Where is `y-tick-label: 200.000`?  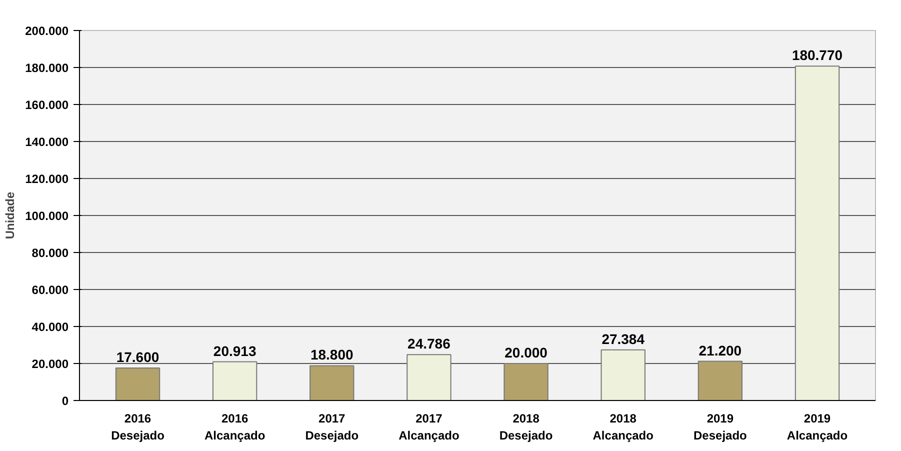
y-tick-label: 200.000 is located at coordinates (47, 31).